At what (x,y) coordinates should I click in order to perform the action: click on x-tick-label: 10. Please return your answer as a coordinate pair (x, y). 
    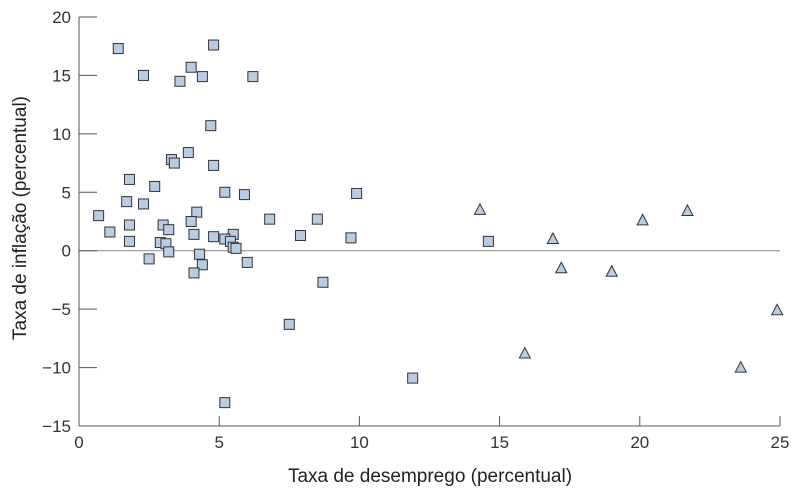
    Looking at the image, I should click on (359, 442).